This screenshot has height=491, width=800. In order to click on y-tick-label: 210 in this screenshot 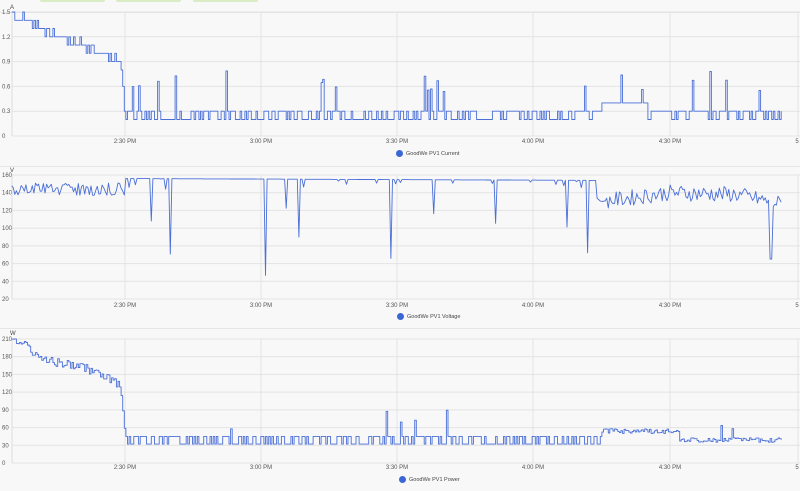, I will do `click(7, 340)`.